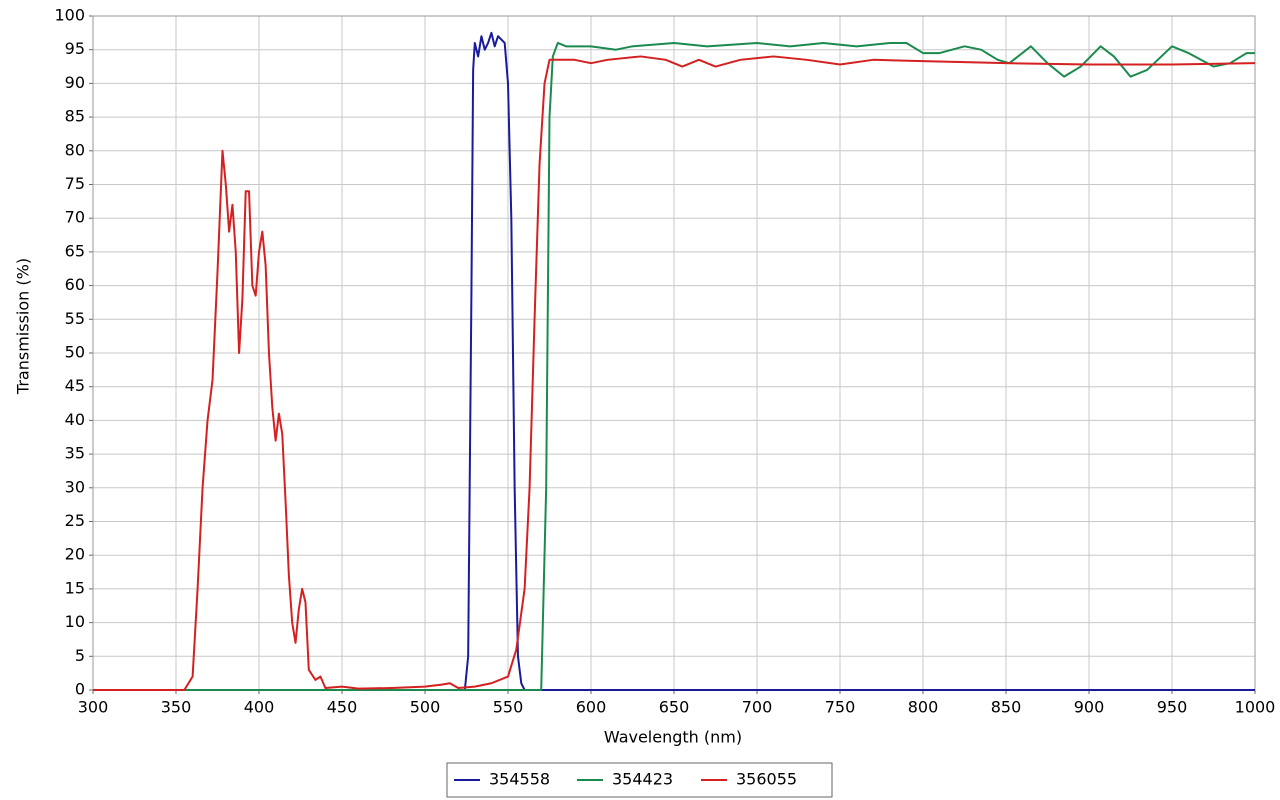  What do you see at coordinates (69, 15) in the screenshot?
I see `y-tick-label: 100` at bounding box center [69, 15].